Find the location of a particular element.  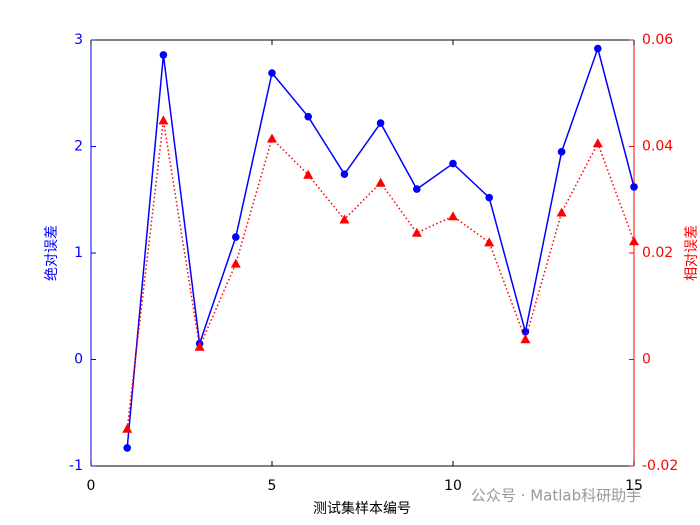

y2-tick-label: 0 is located at coordinates (646, 360).